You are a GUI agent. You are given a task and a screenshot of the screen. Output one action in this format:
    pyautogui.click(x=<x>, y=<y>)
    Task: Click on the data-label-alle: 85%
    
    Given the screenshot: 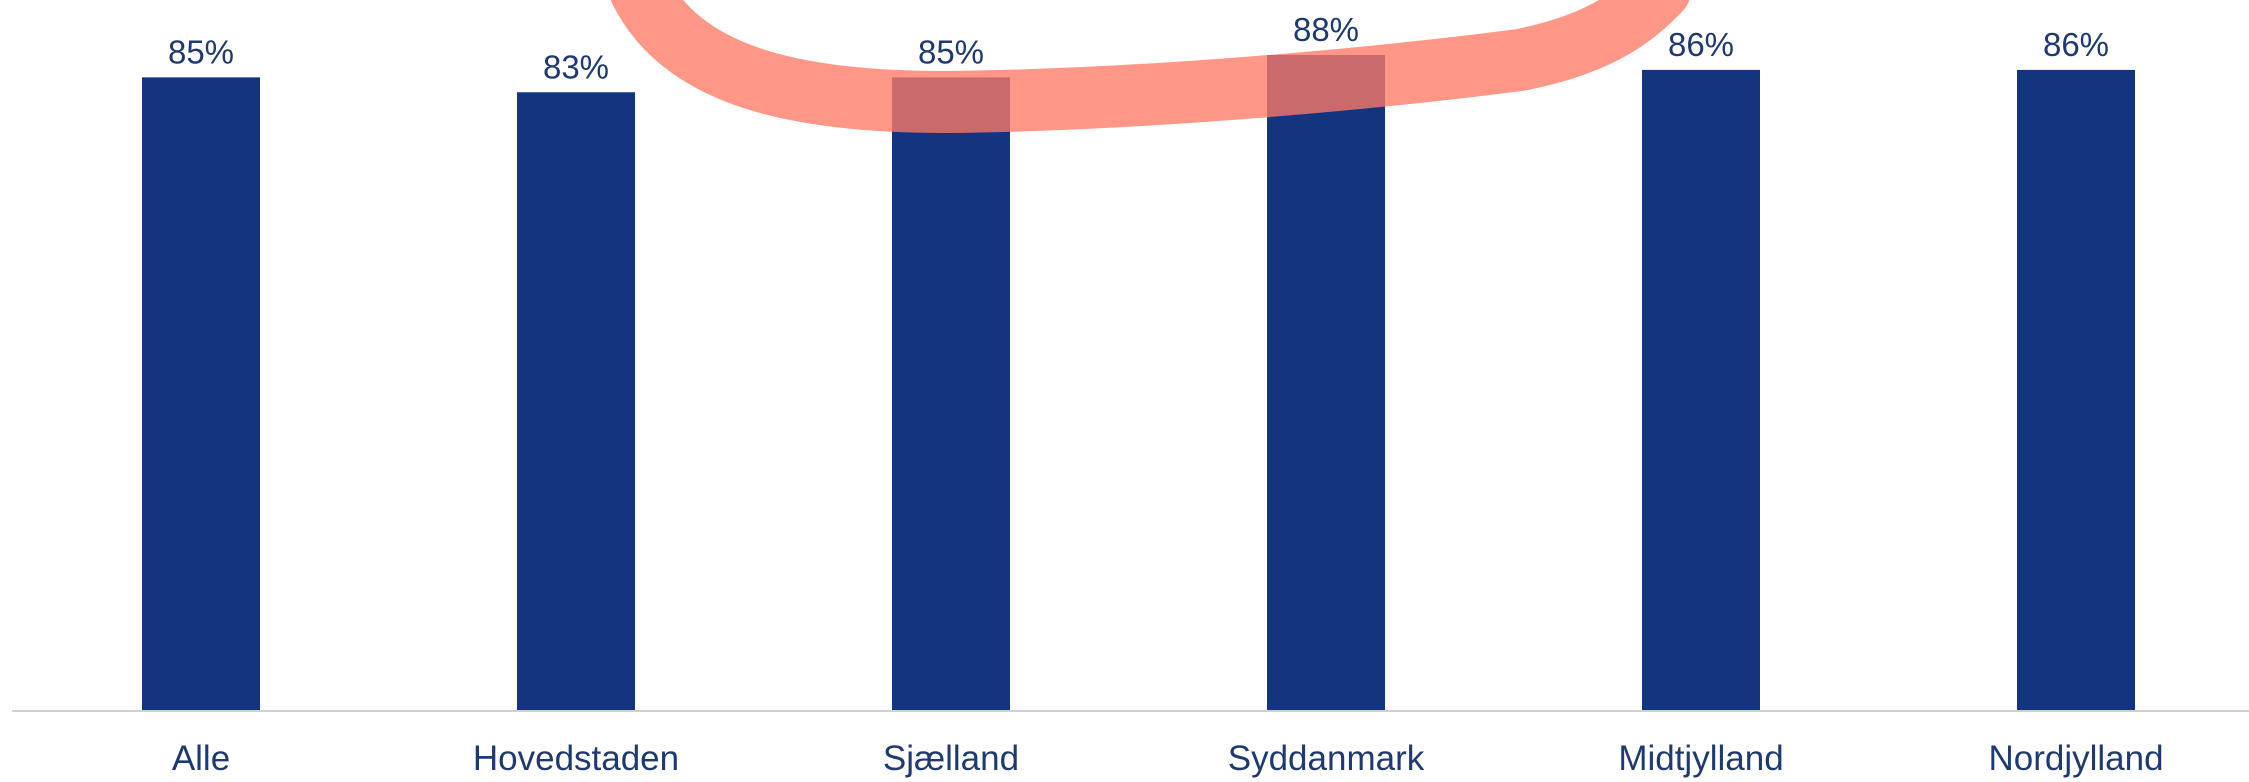 What is the action you would take?
    pyautogui.click(x=201, y=51)
    